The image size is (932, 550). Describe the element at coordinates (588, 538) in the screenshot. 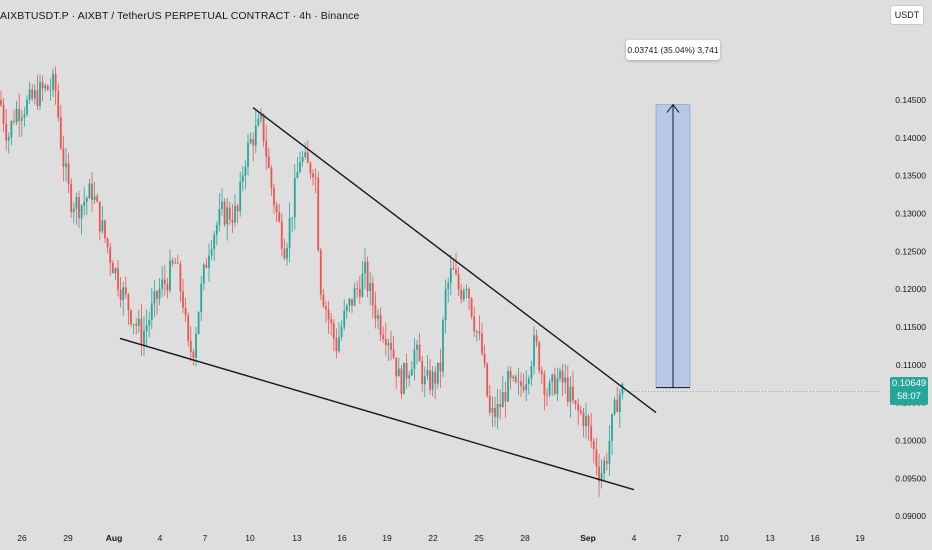

I see `x-tick-label: Sep` at that location.